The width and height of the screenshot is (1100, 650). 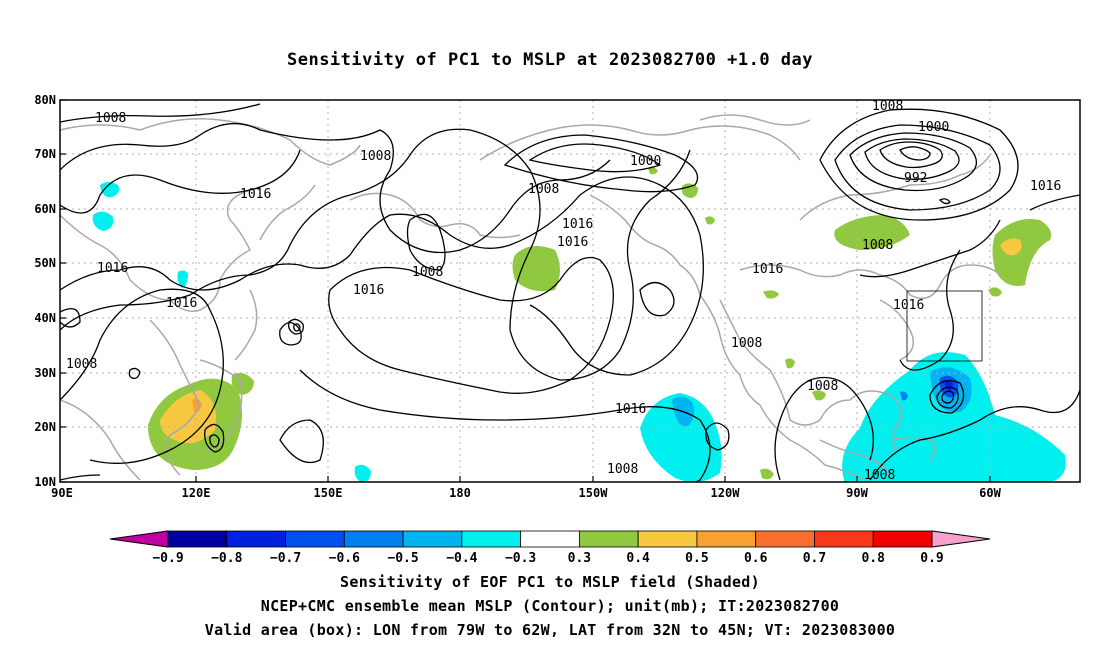 I want to click on colorbar-label: 0.6, so click(x=756, y=558).